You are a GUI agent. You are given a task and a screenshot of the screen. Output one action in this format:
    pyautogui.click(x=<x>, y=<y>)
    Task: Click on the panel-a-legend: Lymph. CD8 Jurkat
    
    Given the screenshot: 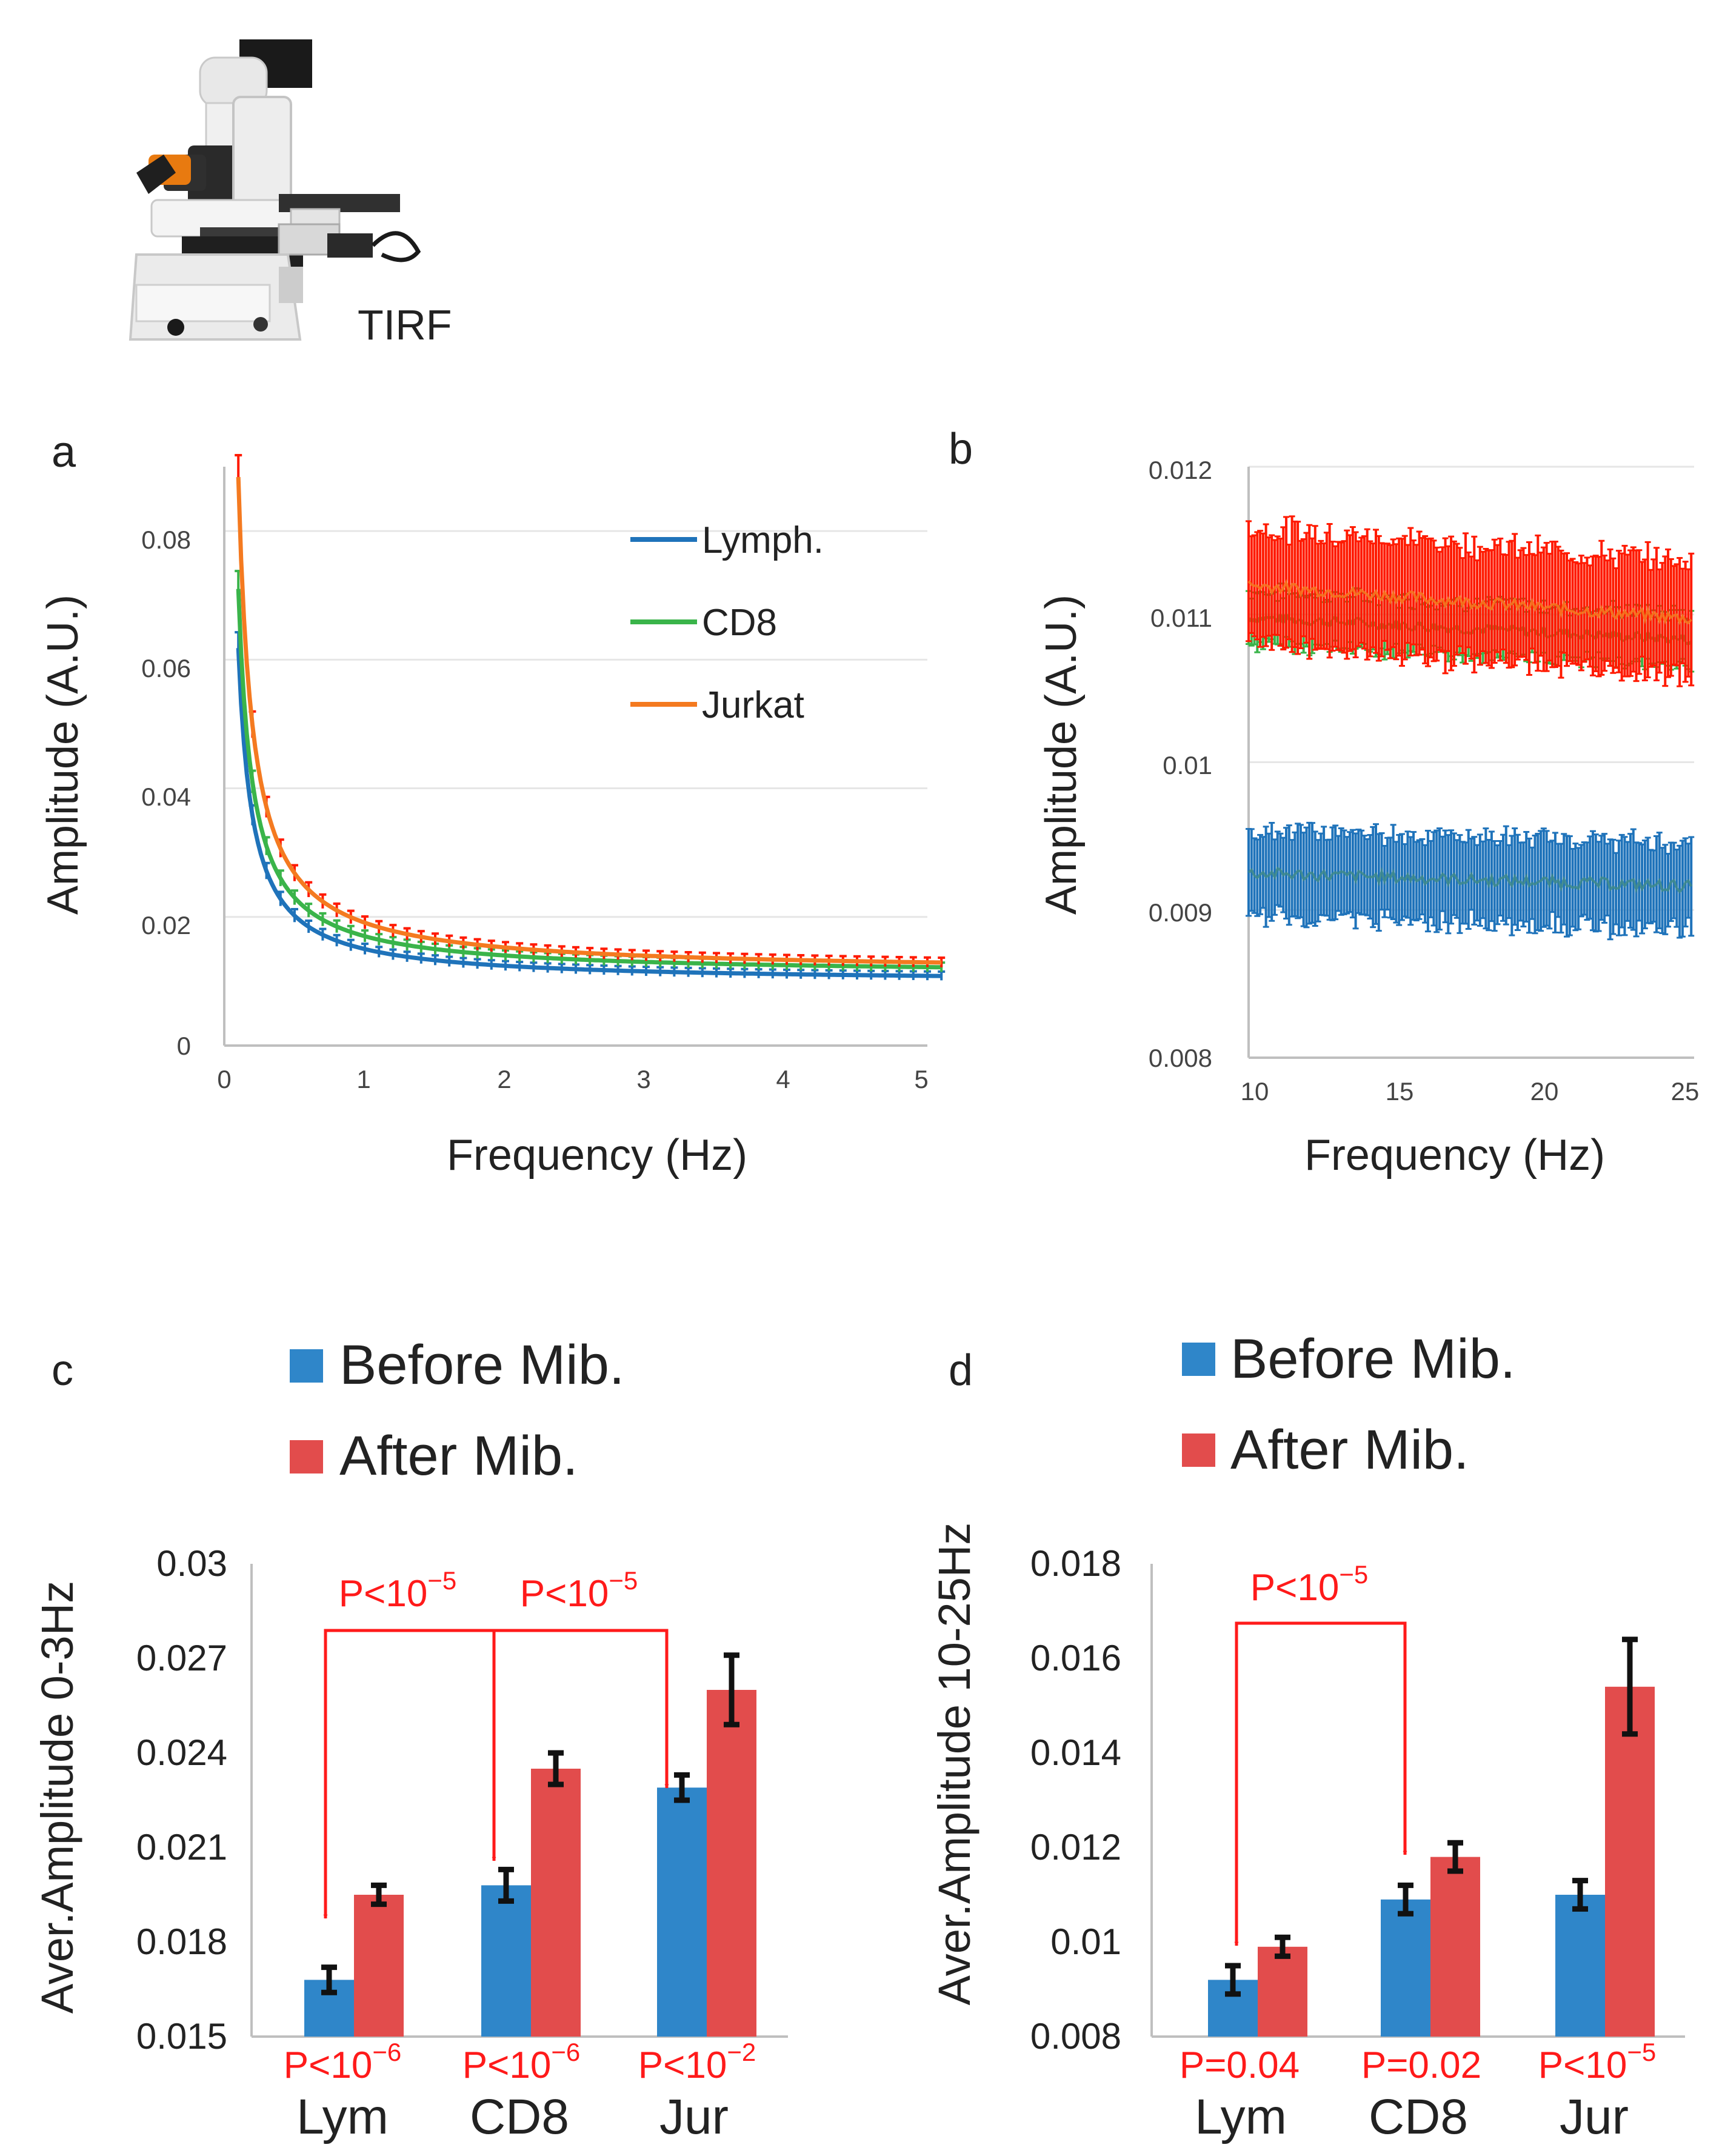 What is the action you would take?
    pyautogui.click(x=727, y=622)
    